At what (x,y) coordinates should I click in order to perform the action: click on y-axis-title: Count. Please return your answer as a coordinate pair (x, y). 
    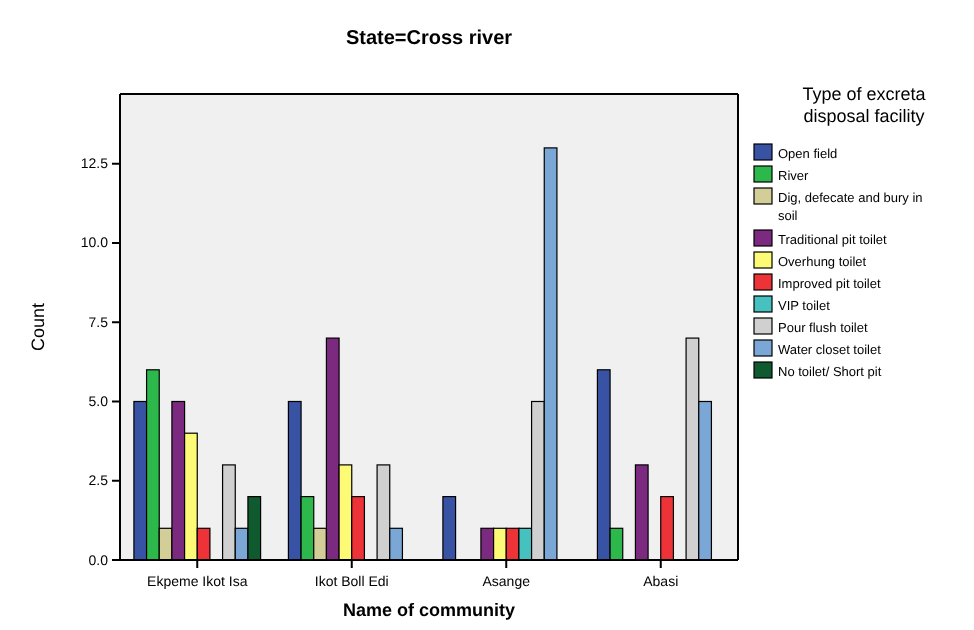
    Looking at the image, I should click on (38, 327).